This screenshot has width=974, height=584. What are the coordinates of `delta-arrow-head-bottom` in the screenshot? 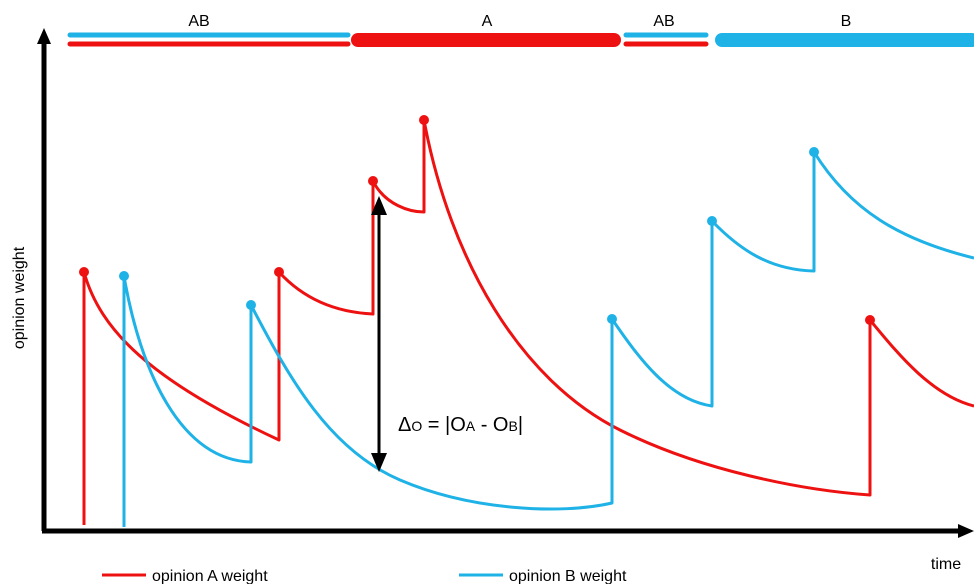 It's located at (379, 462).